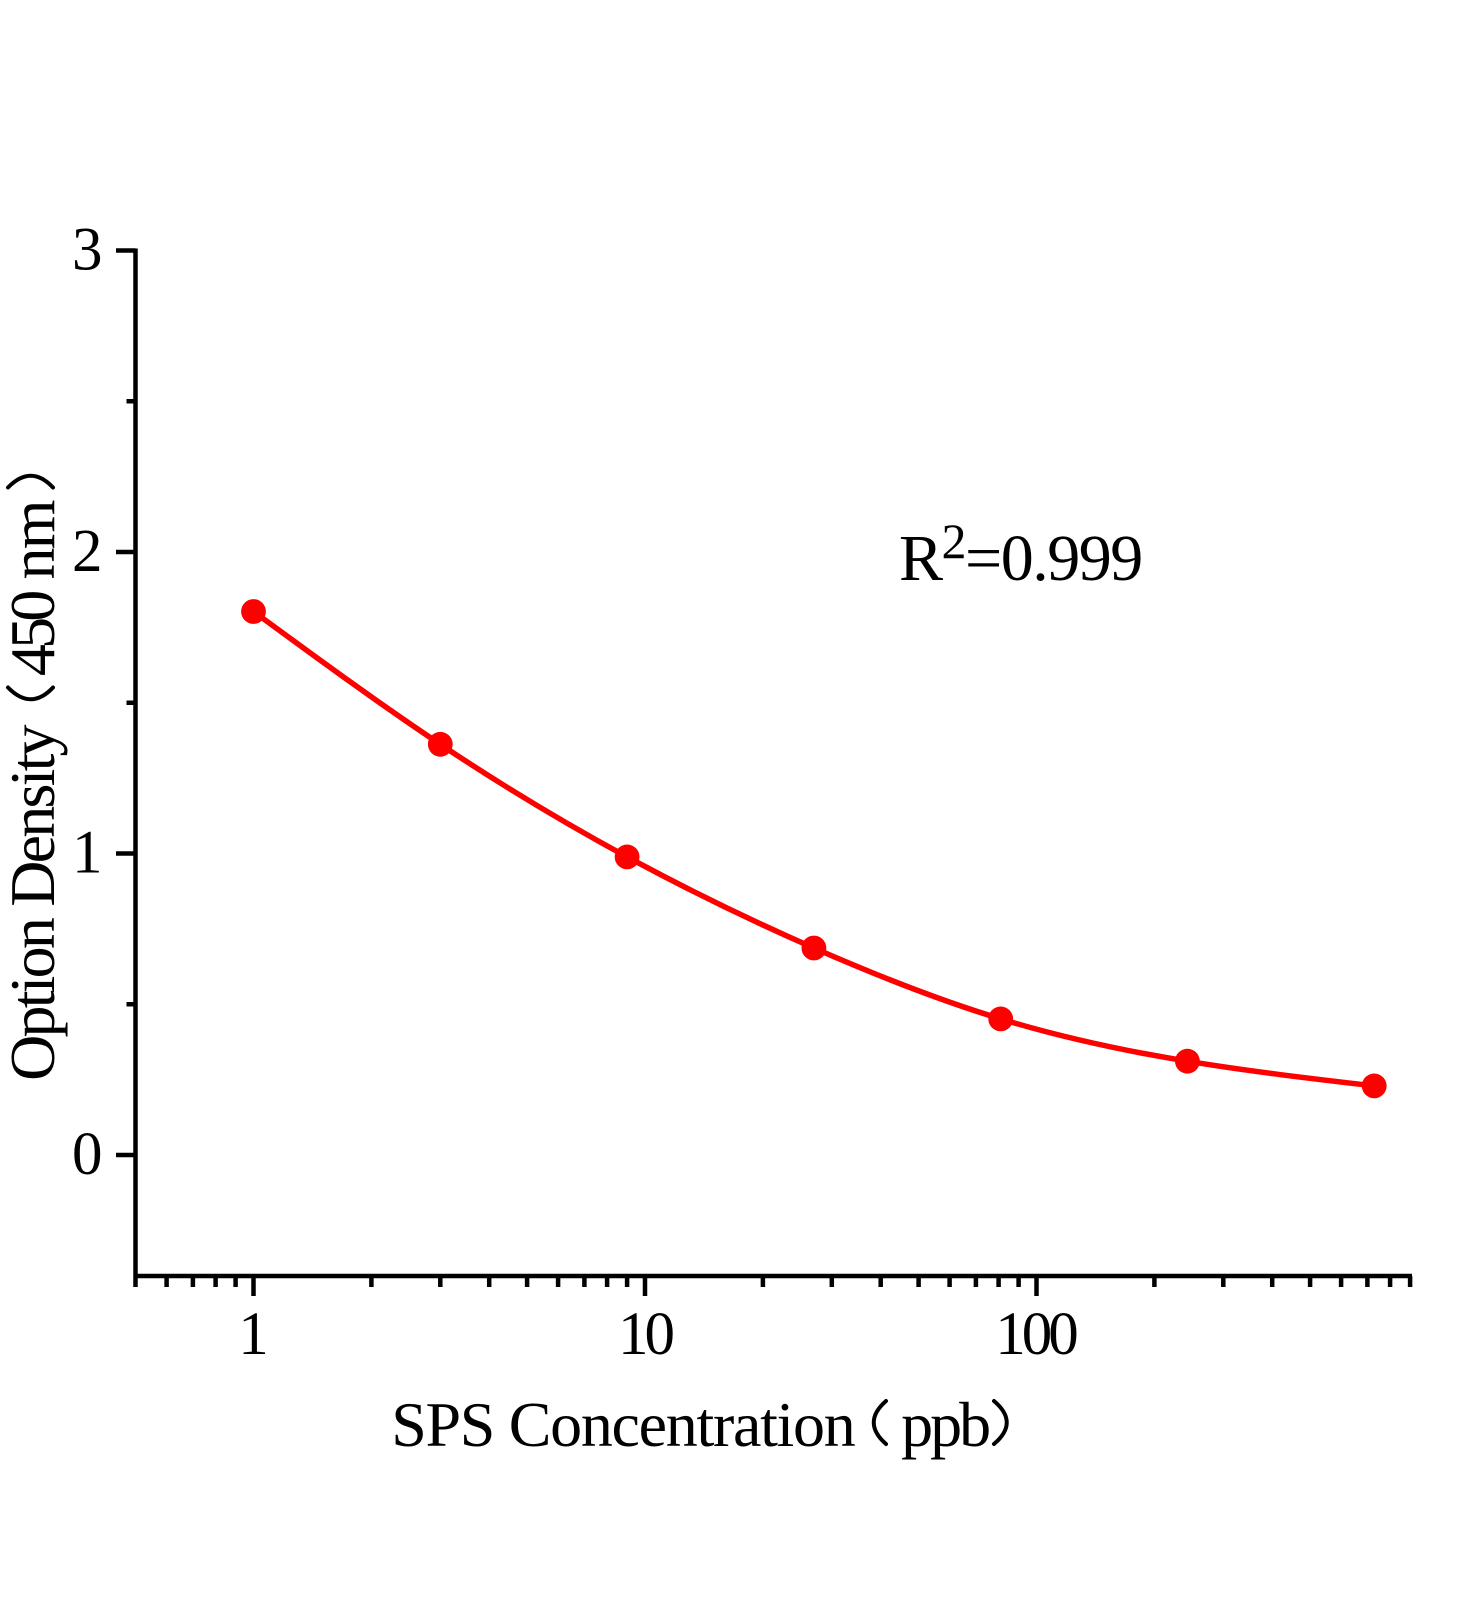 Image resolution: width=1472 pixels, height=1600 pixels. I want to click on svg-text: SPS Concentration(ppb), so click(699, 1424).